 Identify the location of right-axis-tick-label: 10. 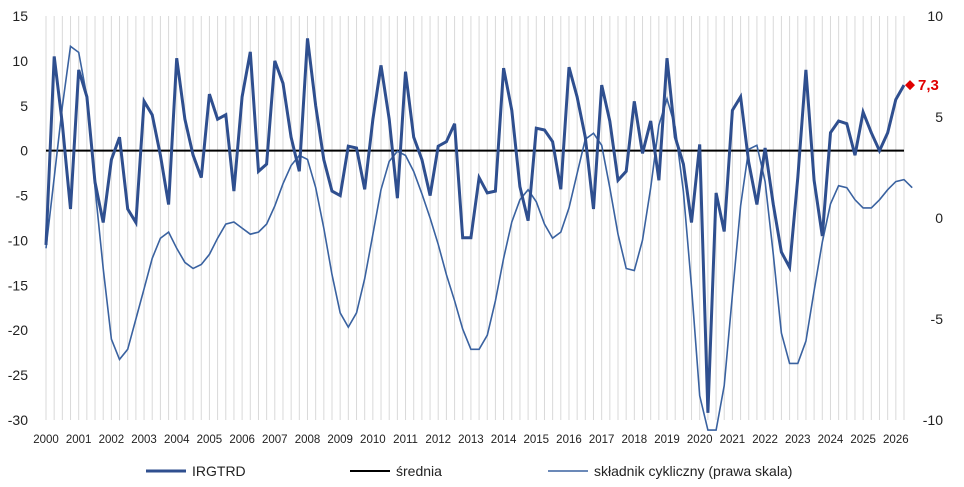
(935, 16).